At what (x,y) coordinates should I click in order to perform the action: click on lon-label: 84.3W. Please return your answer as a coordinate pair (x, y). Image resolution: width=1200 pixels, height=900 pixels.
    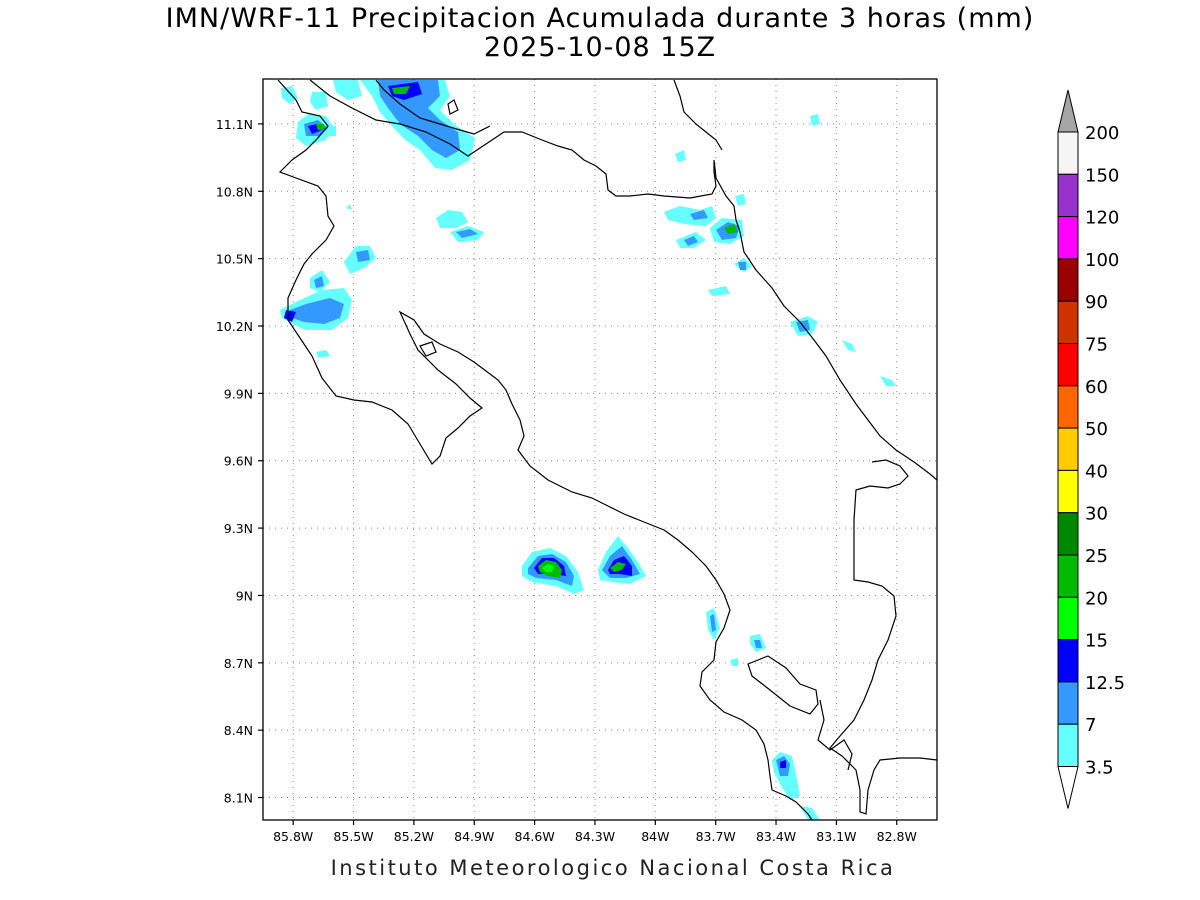
    Looking at the image, I should click on (595, 836).